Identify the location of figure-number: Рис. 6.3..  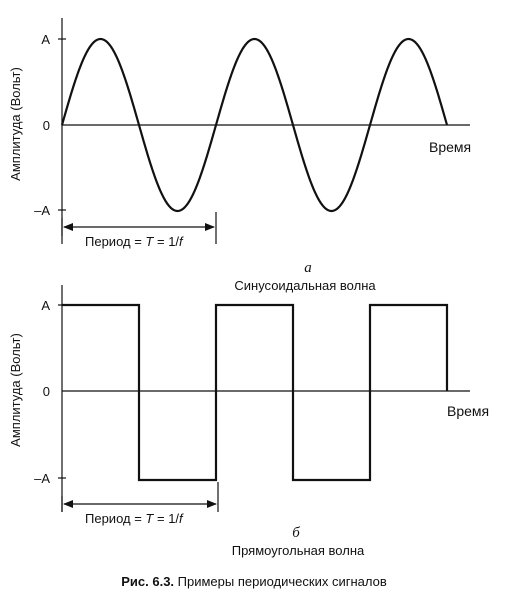
(147, 581).